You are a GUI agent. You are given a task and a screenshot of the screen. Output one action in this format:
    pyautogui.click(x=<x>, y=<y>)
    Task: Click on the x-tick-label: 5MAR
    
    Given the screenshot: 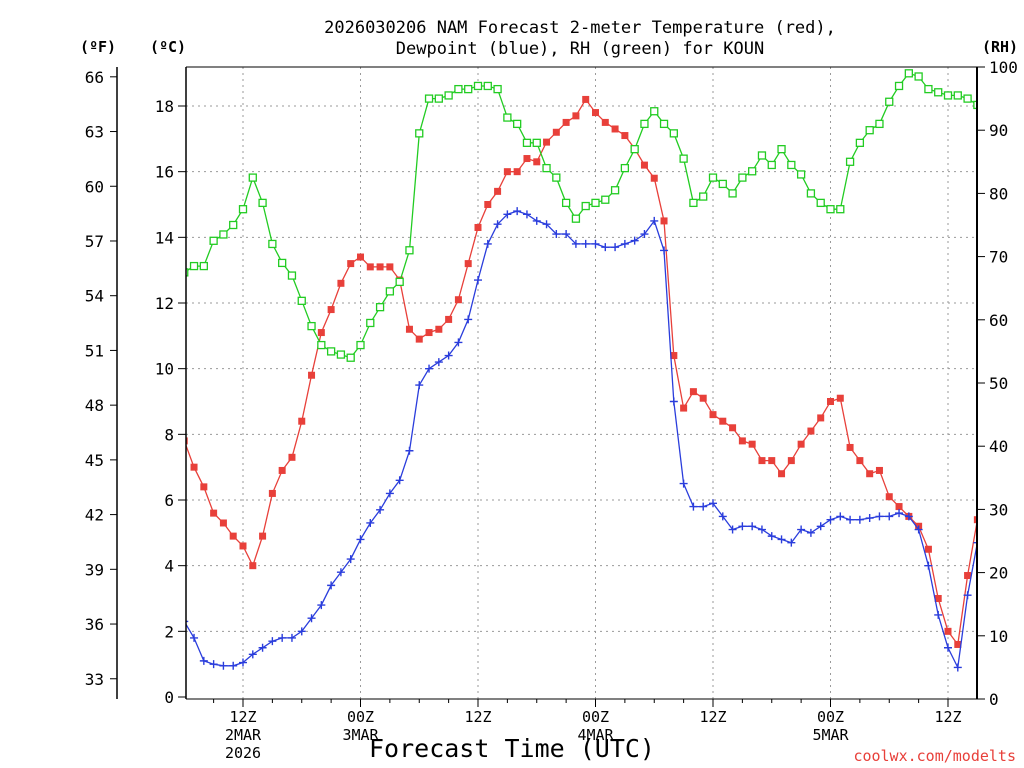 What is the action you would take?
    pyautogui.click(x=830, y=735)
    